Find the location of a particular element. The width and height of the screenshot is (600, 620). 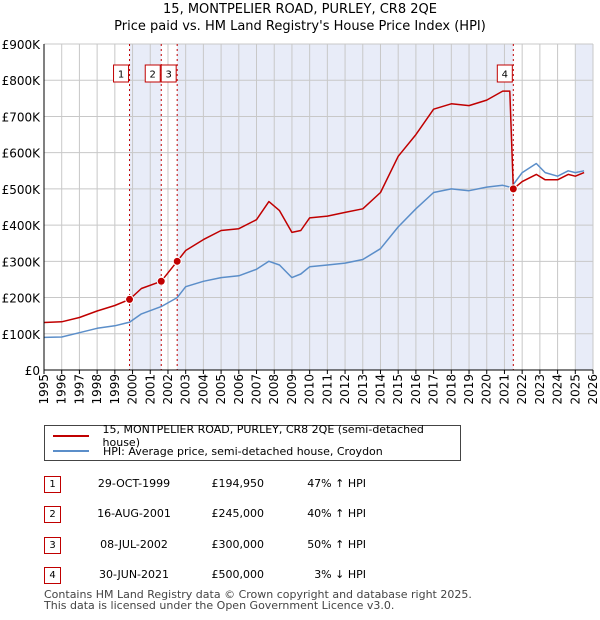

transaction-date: 30-JUN-2021 is located at coordinates (134, 574).